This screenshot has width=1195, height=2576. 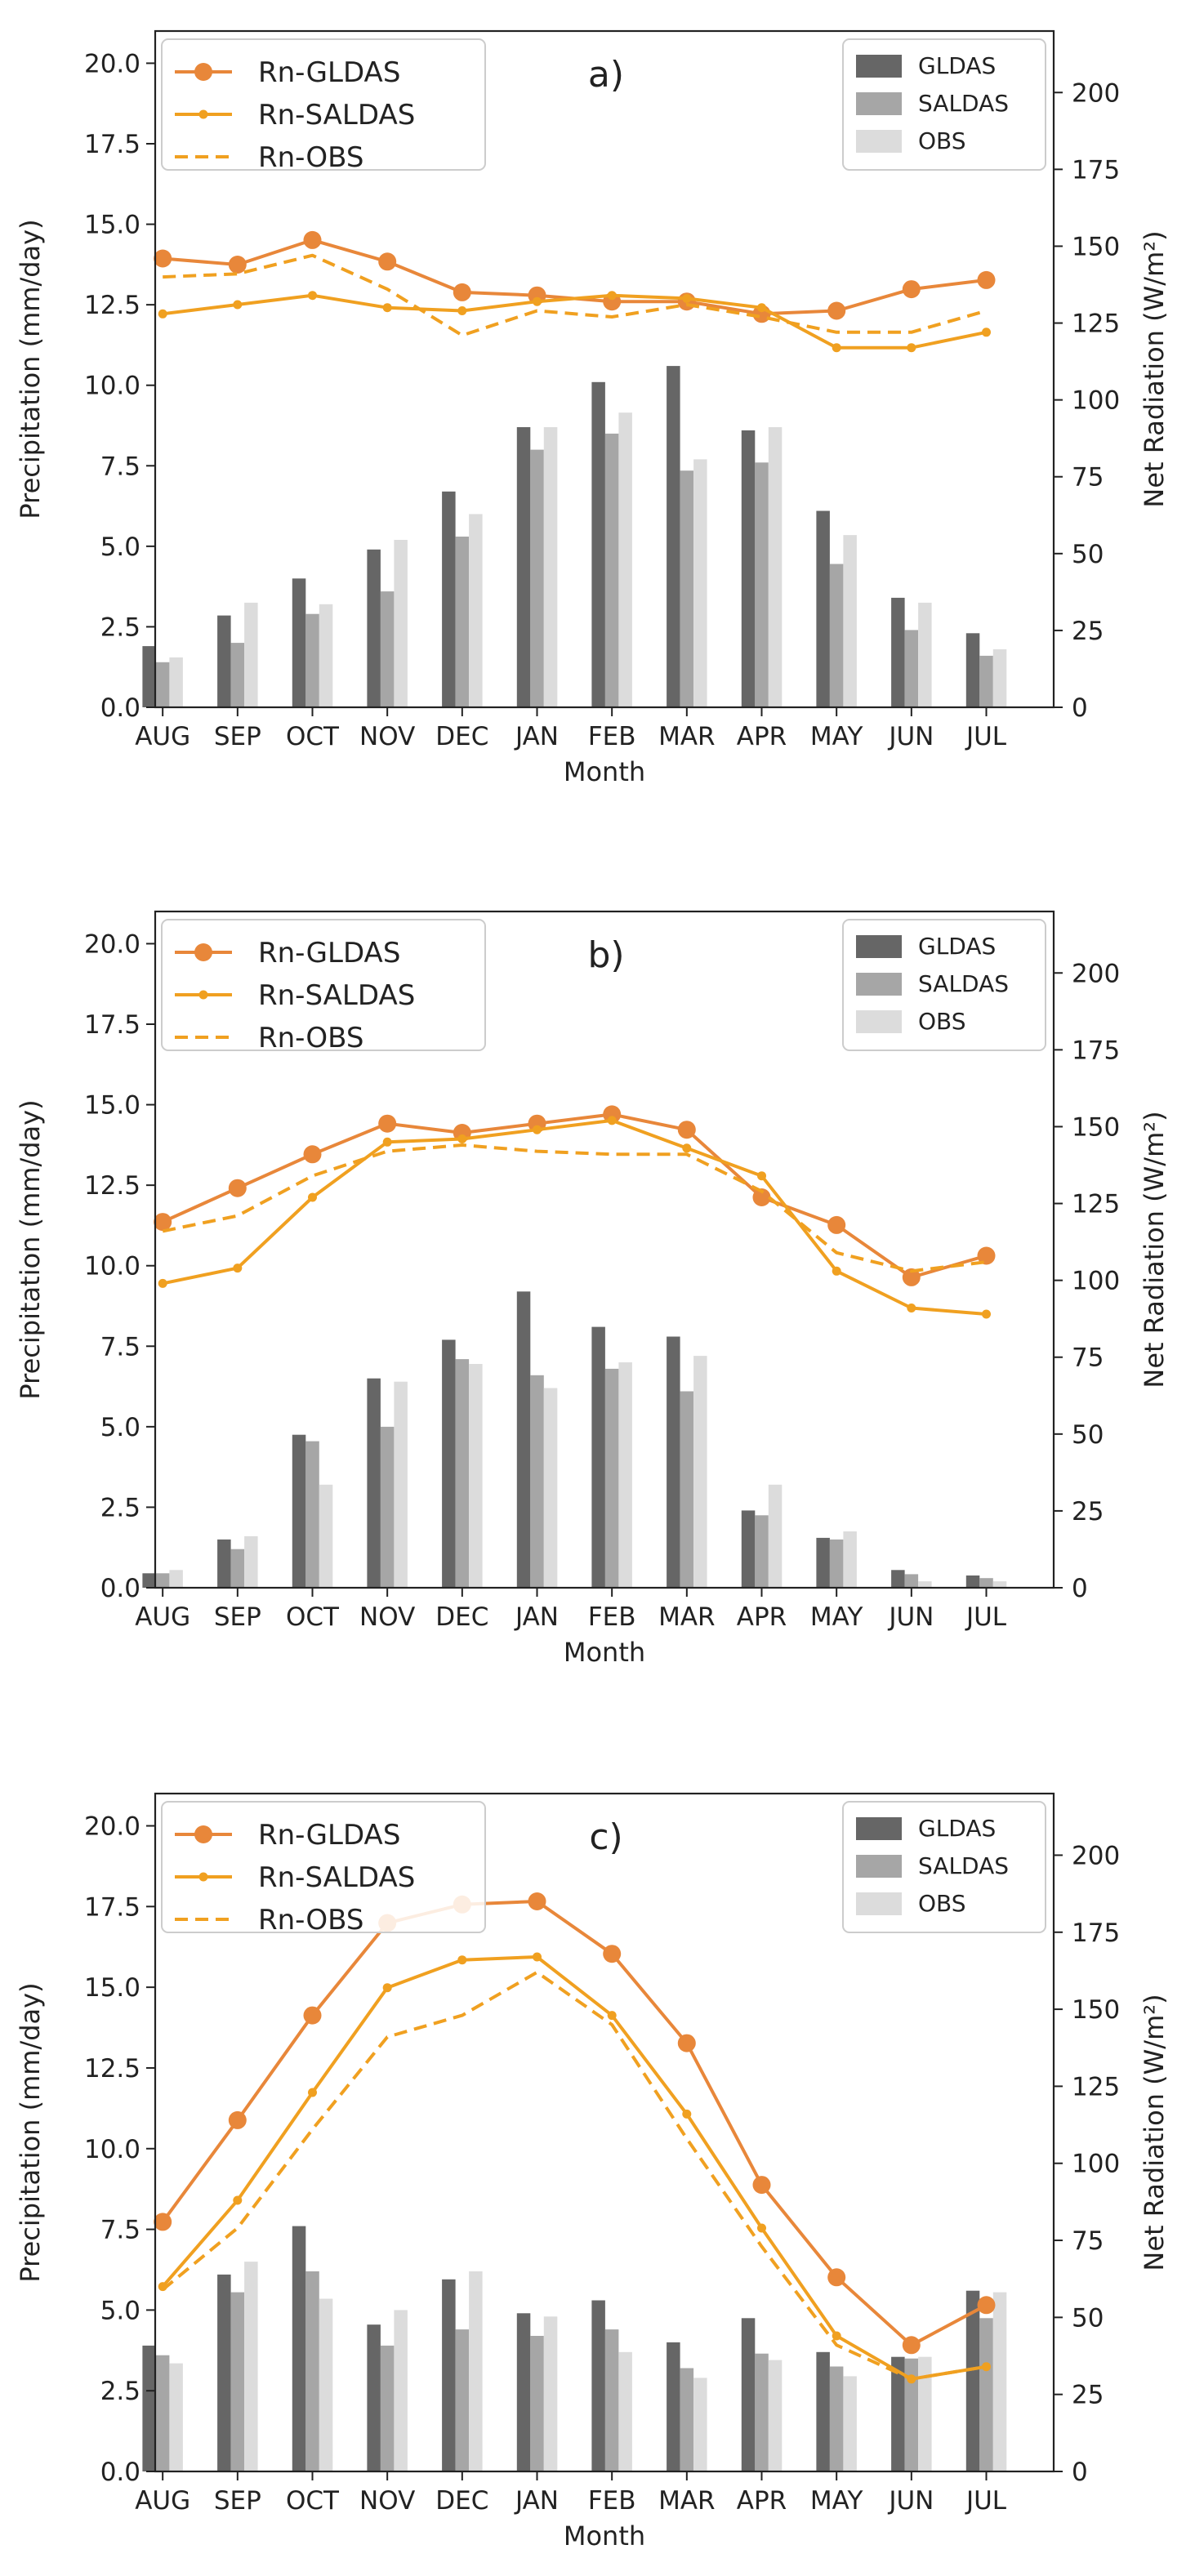 I want to click on bar-gldas-mar, so click(x=673, y=1462).